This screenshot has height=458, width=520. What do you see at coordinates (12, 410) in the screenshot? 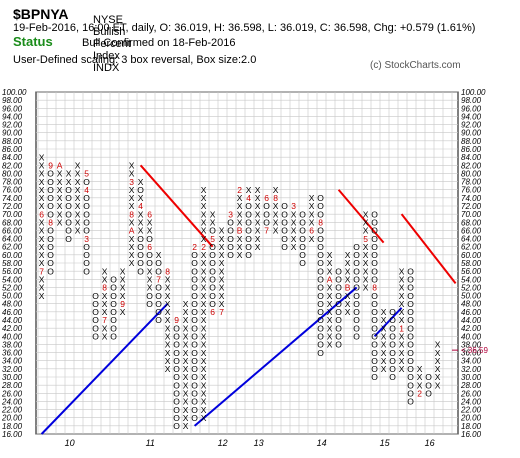
I see `y-tick-label-left: 22.00` at bounding box center [12, 410].